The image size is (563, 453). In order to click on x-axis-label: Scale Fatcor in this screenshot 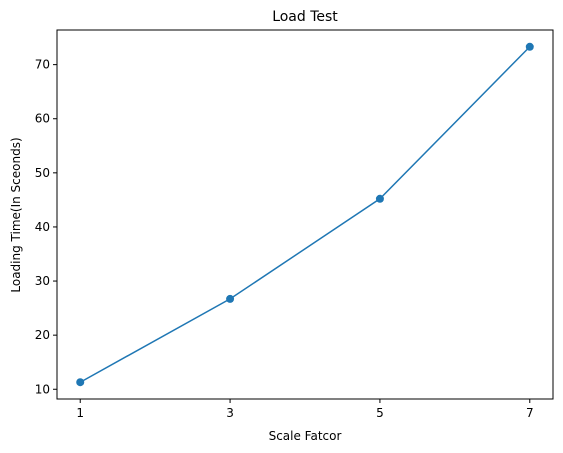, I will do `click(305, 436)`.